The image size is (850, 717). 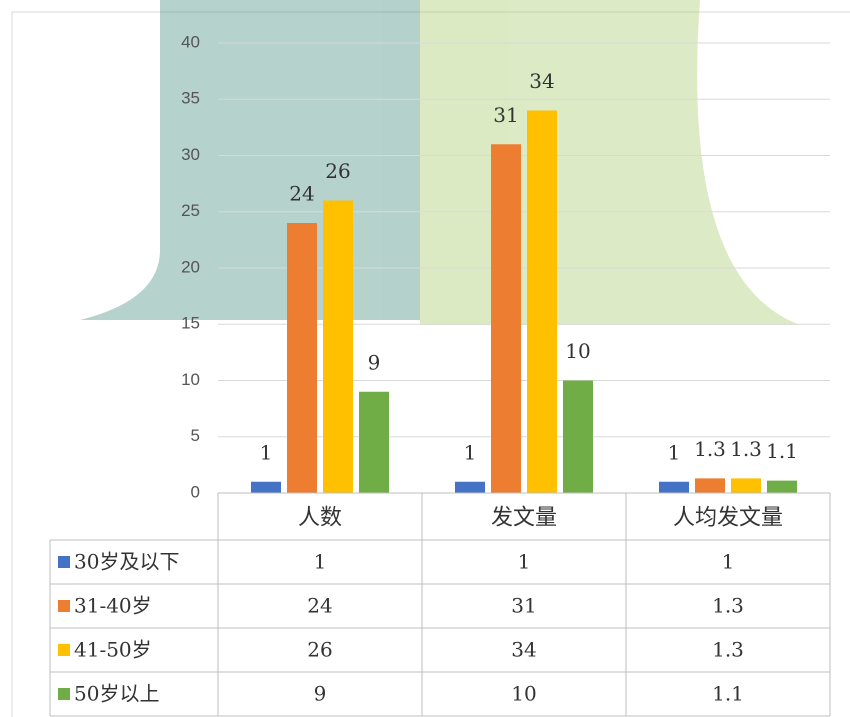 What do you see at coordinates (523, 694) in the screenshot?
I see `table-cell: 10` at bounding box center [523, 694].